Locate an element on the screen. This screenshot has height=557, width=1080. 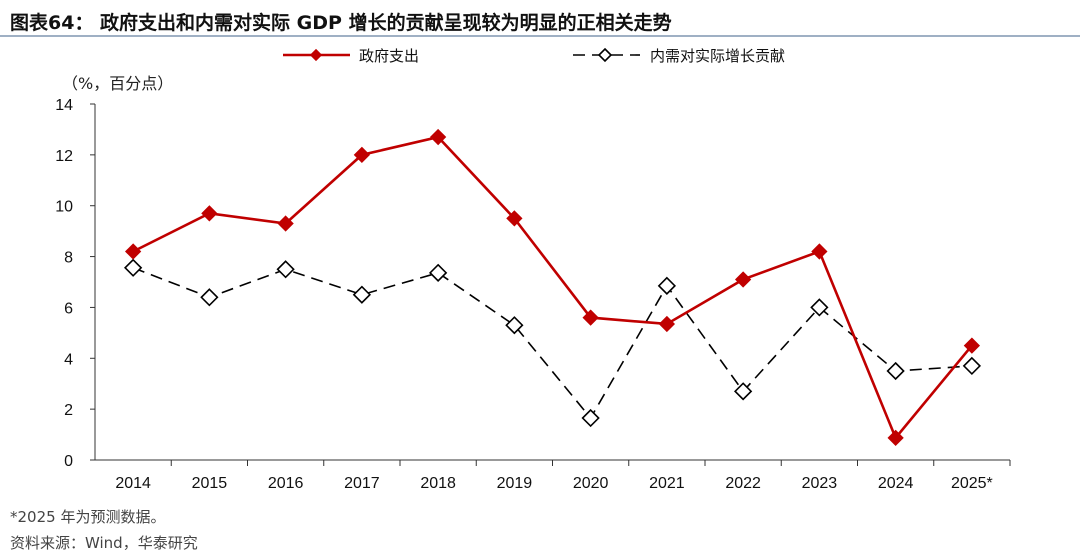
footnote: *2025 年为预测数据。 is located at coordinates (88, 517).